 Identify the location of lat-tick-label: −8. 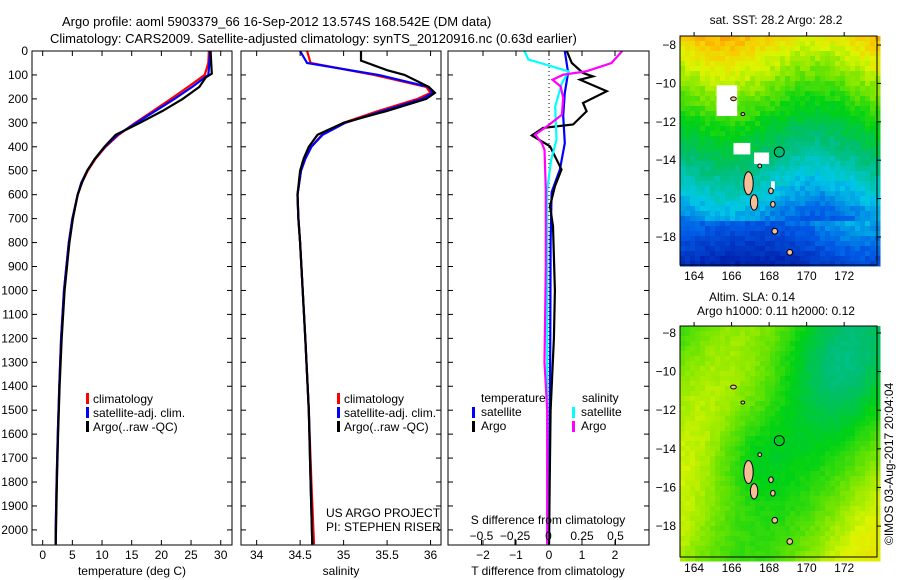
(669, 333).